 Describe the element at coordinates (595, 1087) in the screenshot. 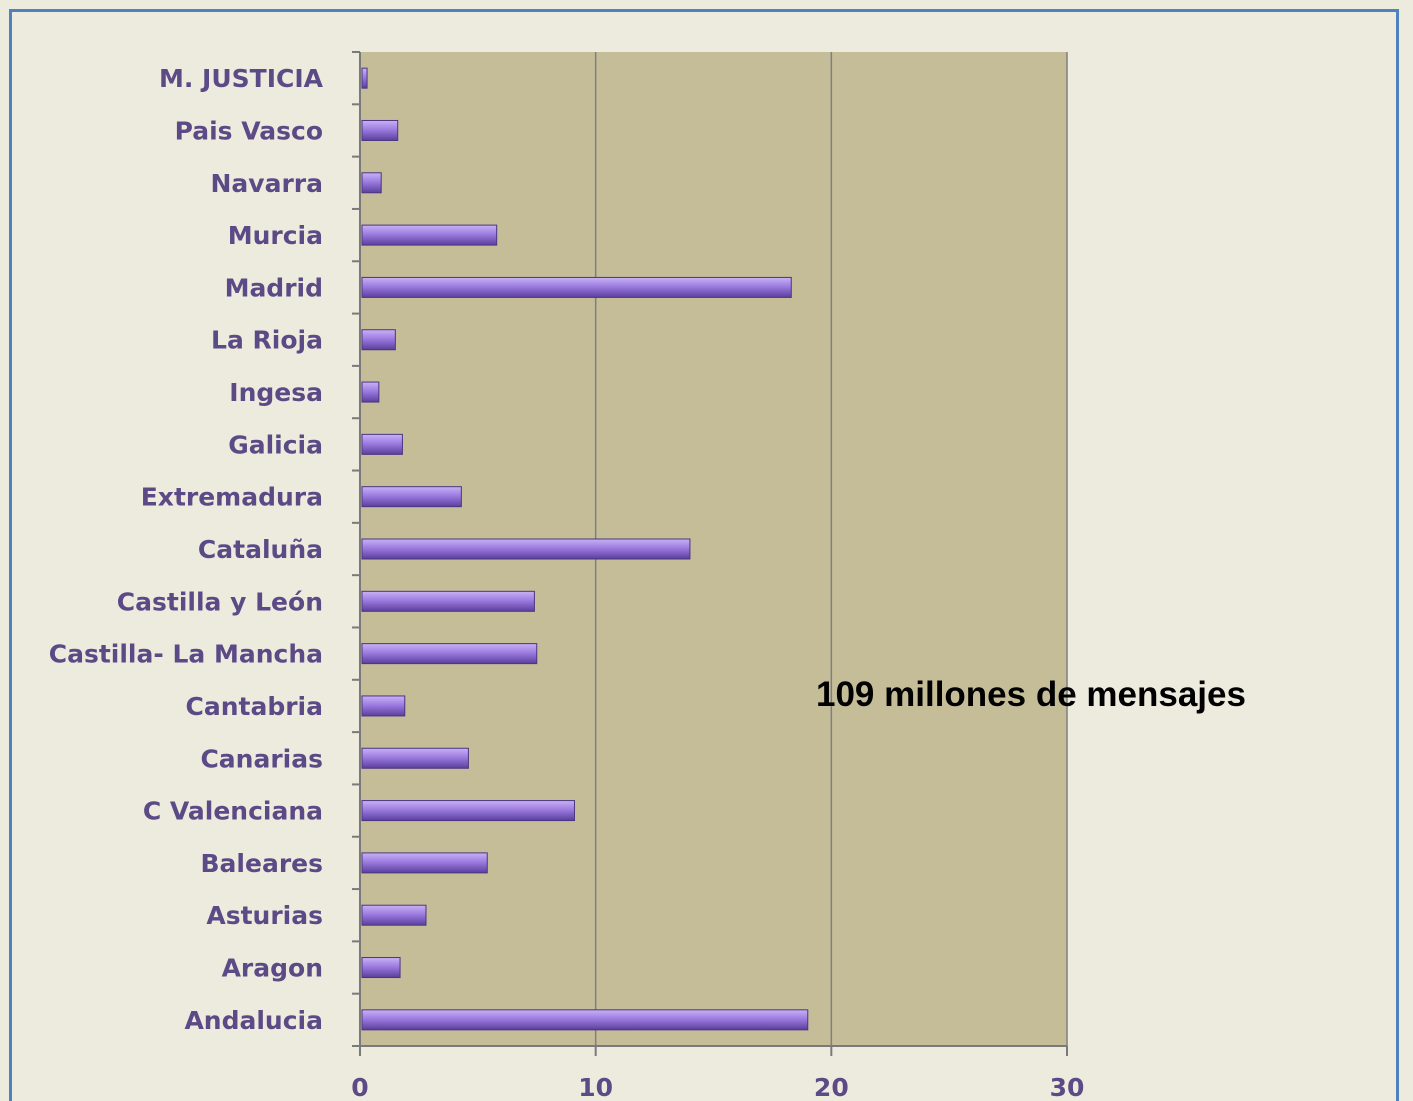

I see `x-tick-label: 10` at that location.